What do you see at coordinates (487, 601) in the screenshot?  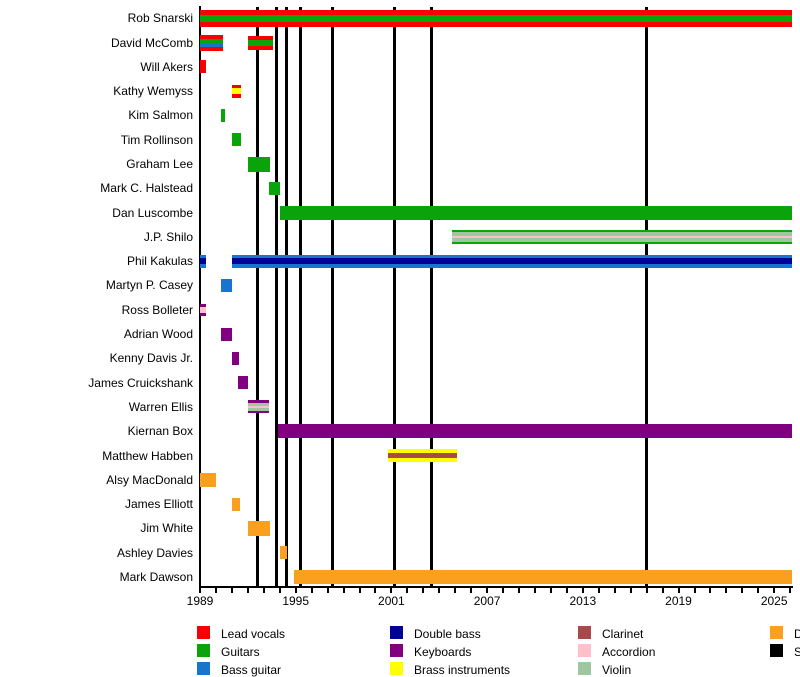 I see `x-axis-tick-label: 2007` at bounding box center [487, 601].